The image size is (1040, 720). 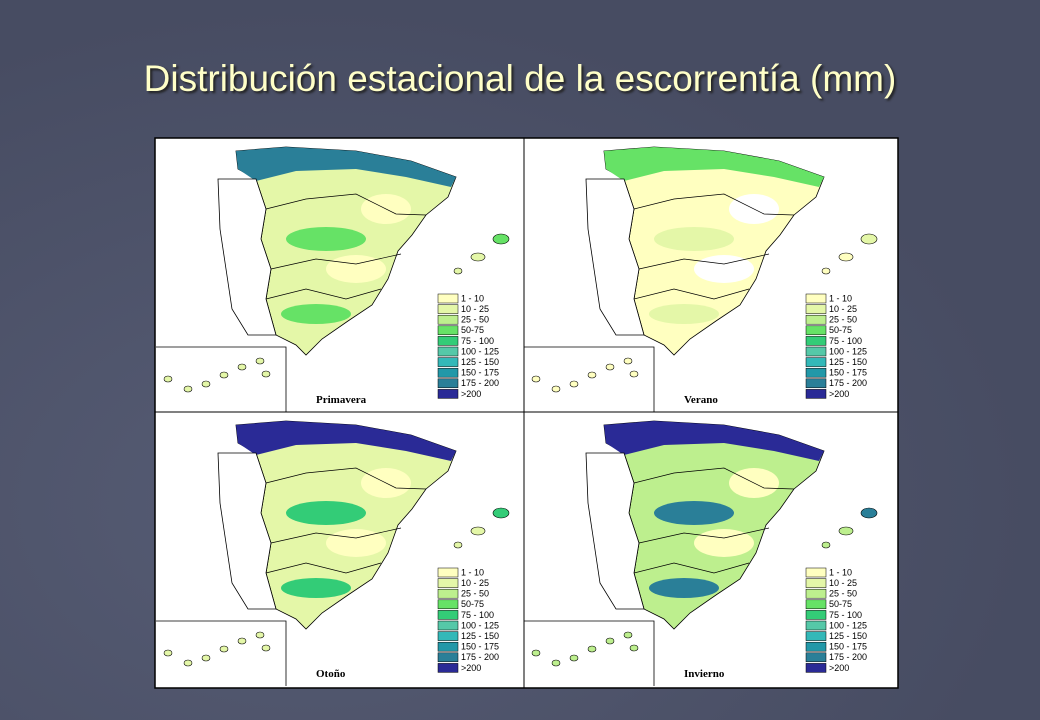 What do you see at coordinates (701, 400) in the screenshot?
I see `panel-label: Verano` at bounding box center [701, 400].